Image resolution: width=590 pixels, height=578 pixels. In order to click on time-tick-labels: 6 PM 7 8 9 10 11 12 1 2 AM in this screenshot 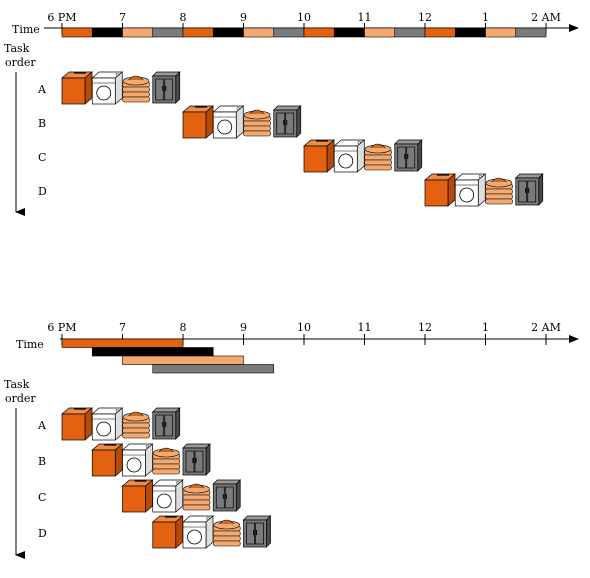, I will do `click(304, 333)`.